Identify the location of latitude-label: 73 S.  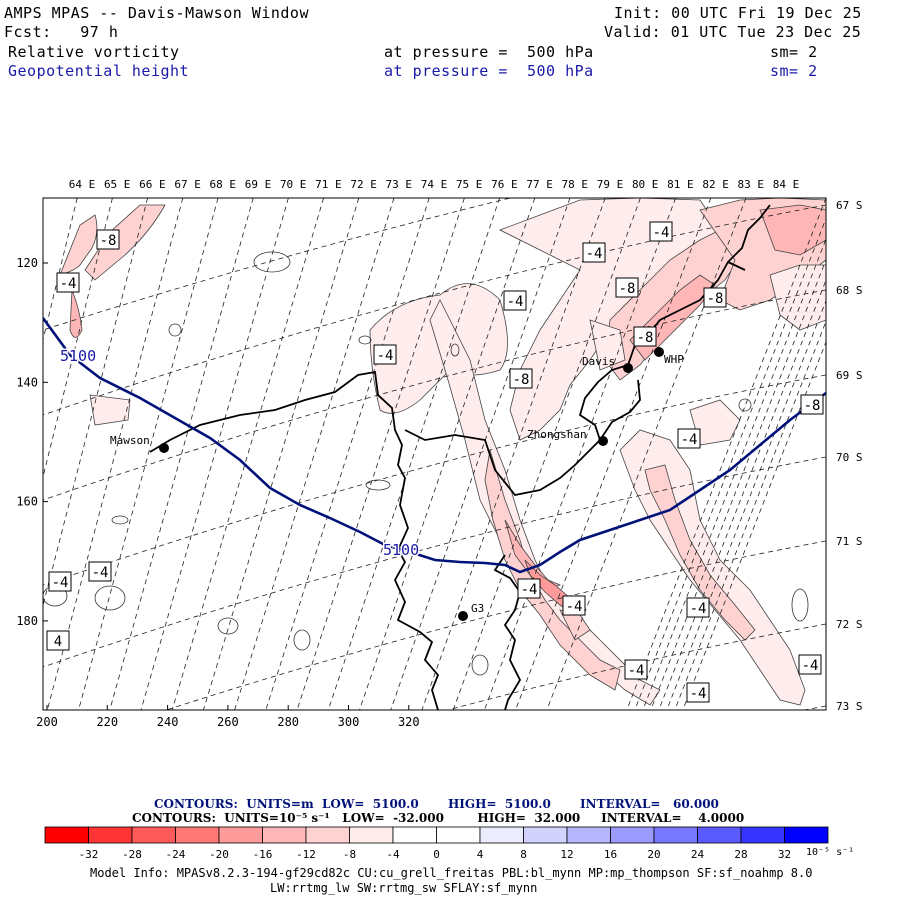
(849, 706).